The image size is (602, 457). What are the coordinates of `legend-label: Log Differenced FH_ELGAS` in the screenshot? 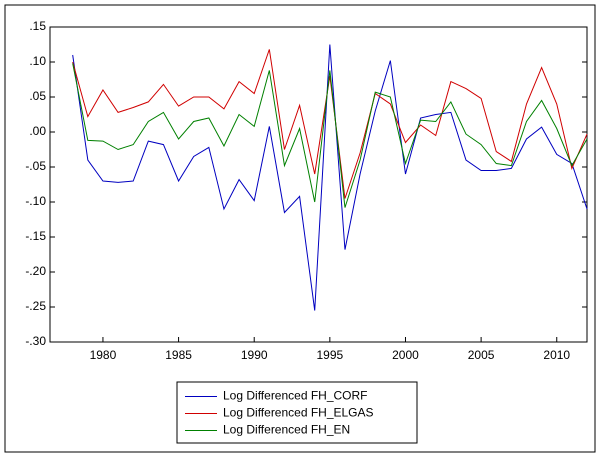 It's located at (298, 413).